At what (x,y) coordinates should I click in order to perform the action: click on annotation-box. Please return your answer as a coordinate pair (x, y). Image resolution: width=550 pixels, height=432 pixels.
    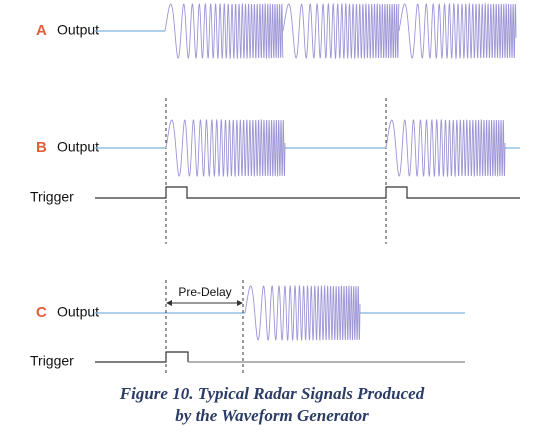
    Looking at the image, I should click on (205, 292).